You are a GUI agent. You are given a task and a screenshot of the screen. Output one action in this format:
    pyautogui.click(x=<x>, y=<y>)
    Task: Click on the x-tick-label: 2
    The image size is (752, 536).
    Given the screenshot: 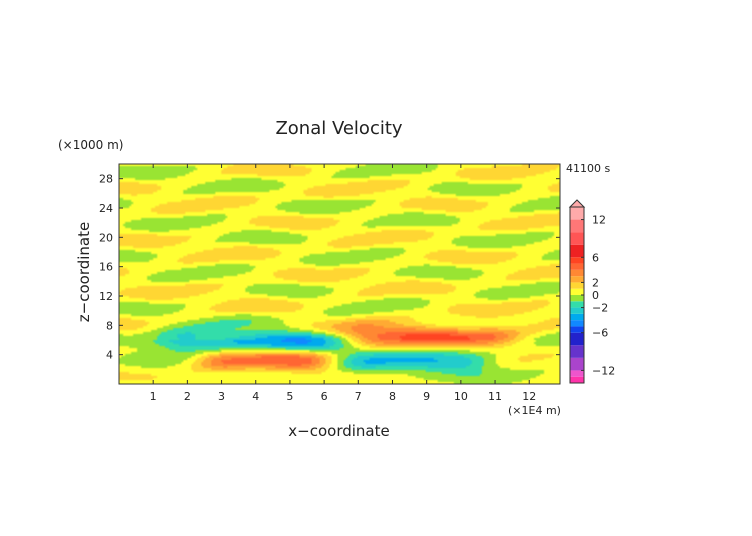 What is the action you would take?
    pyautogui.click(x=187, y=396)
    